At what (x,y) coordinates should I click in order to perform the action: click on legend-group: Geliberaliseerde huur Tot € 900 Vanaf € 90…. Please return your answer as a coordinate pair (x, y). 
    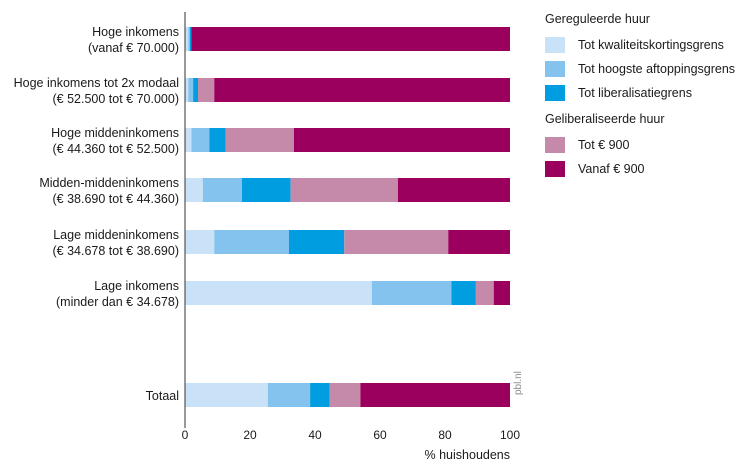
    Looking at the image, I should click on (642, 145).